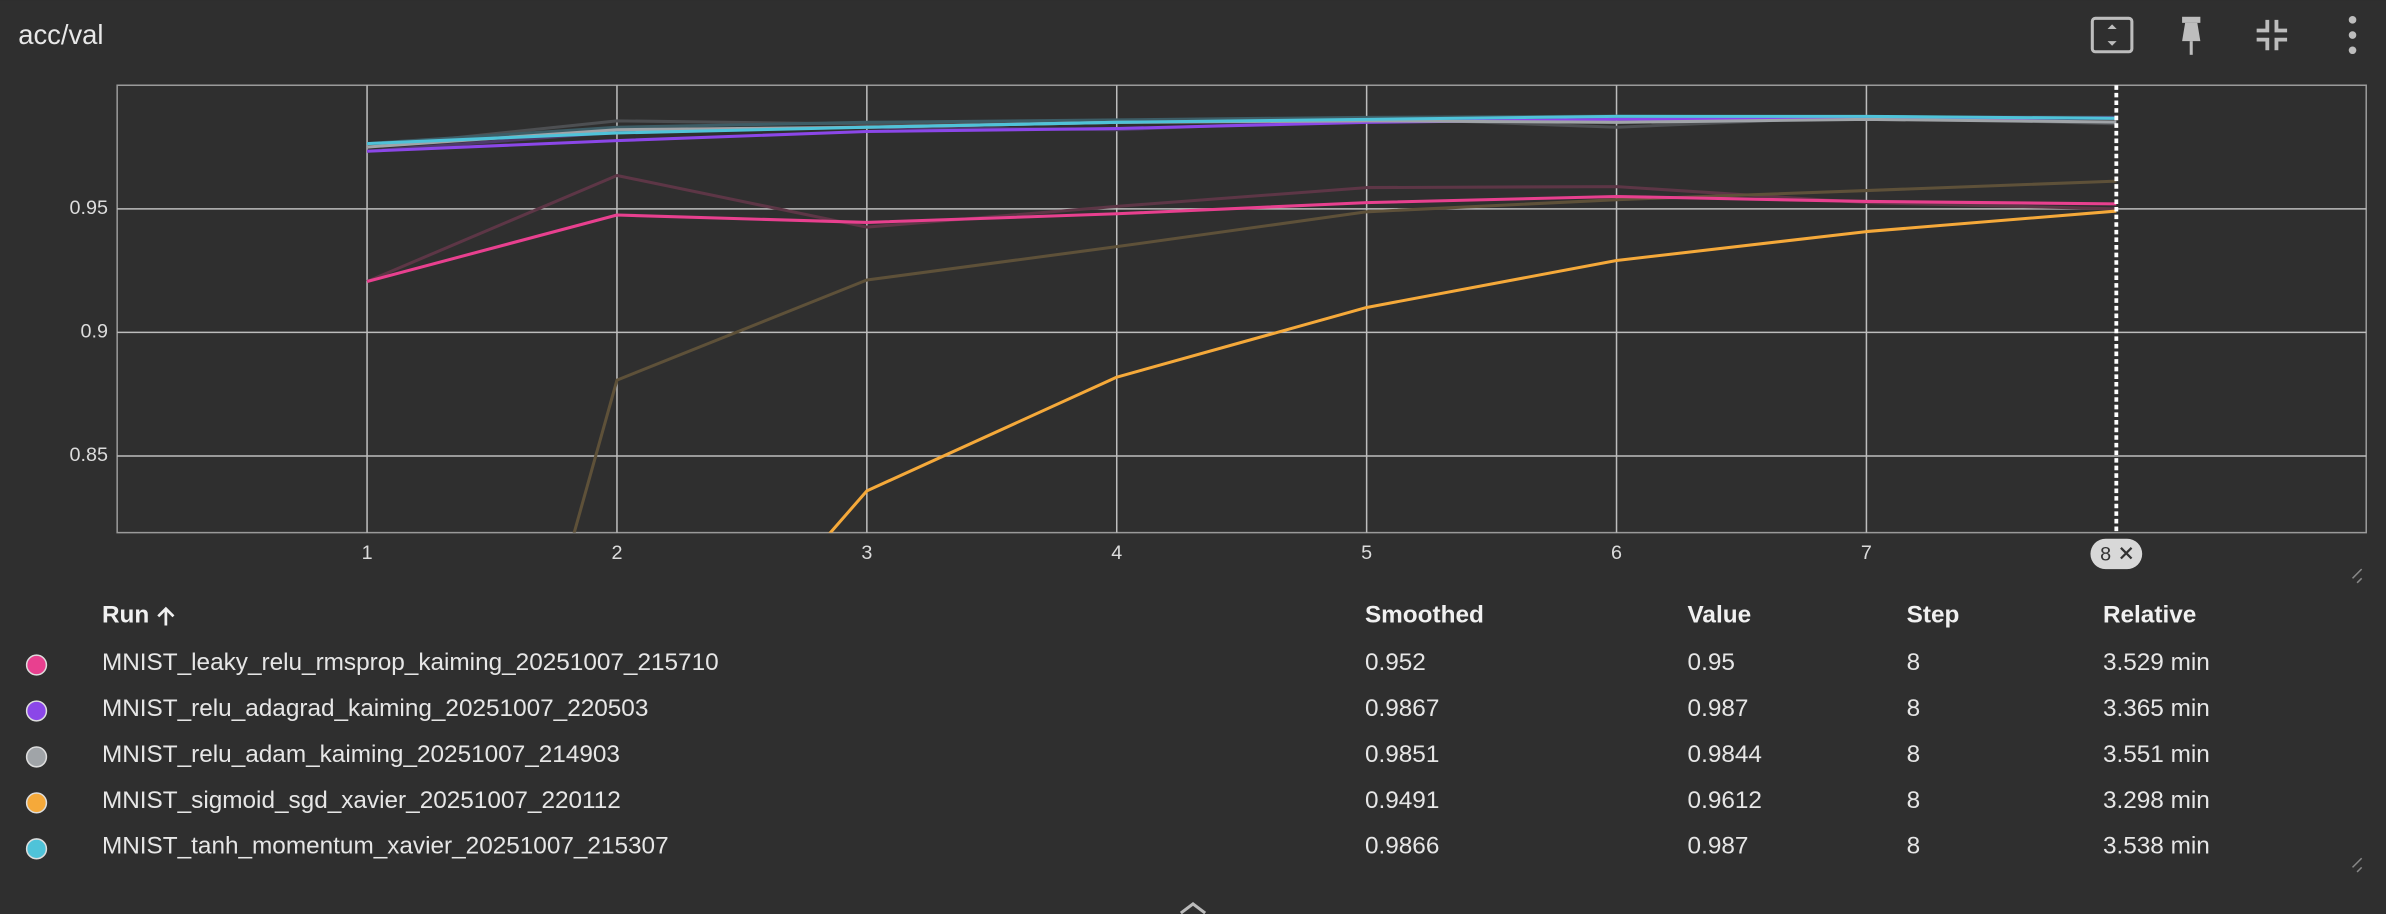 The image size is (2386, 914). Describe the element at coordinates (2116, 554) in the screenshot. I see `cursor-chip` at that location.